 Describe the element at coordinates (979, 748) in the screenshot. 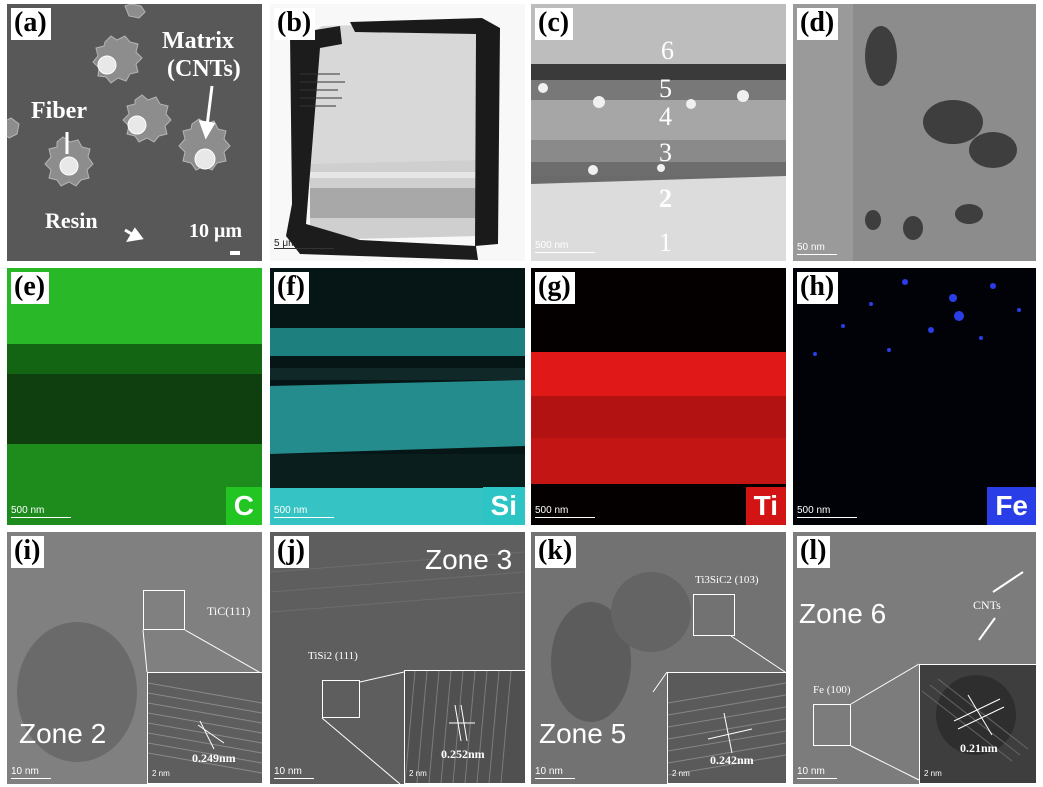

I see `d-spacing-label: 0.21nm` at that location.